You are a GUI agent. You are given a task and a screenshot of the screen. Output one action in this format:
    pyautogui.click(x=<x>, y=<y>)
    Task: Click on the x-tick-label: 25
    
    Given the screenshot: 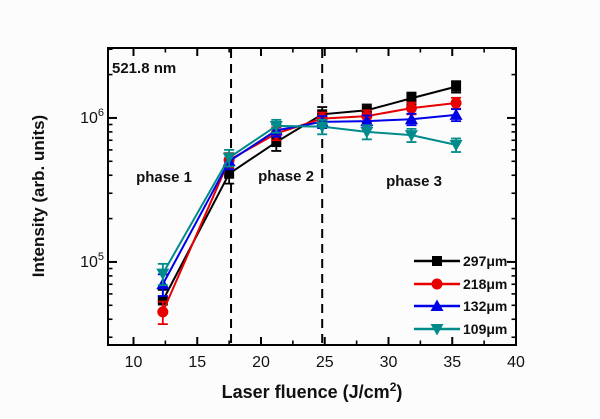 What is the action you would take?
    pyautogui.click(x=325, y=362)
    